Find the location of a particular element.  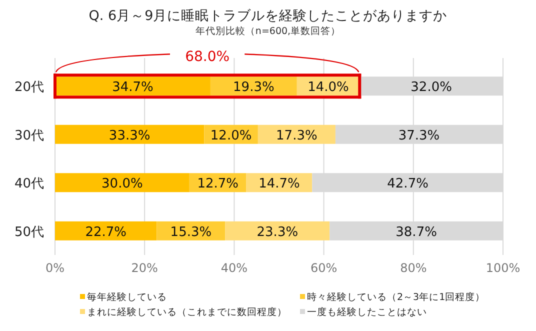

data-label: 33.3% is located at coordinates (129, 136).